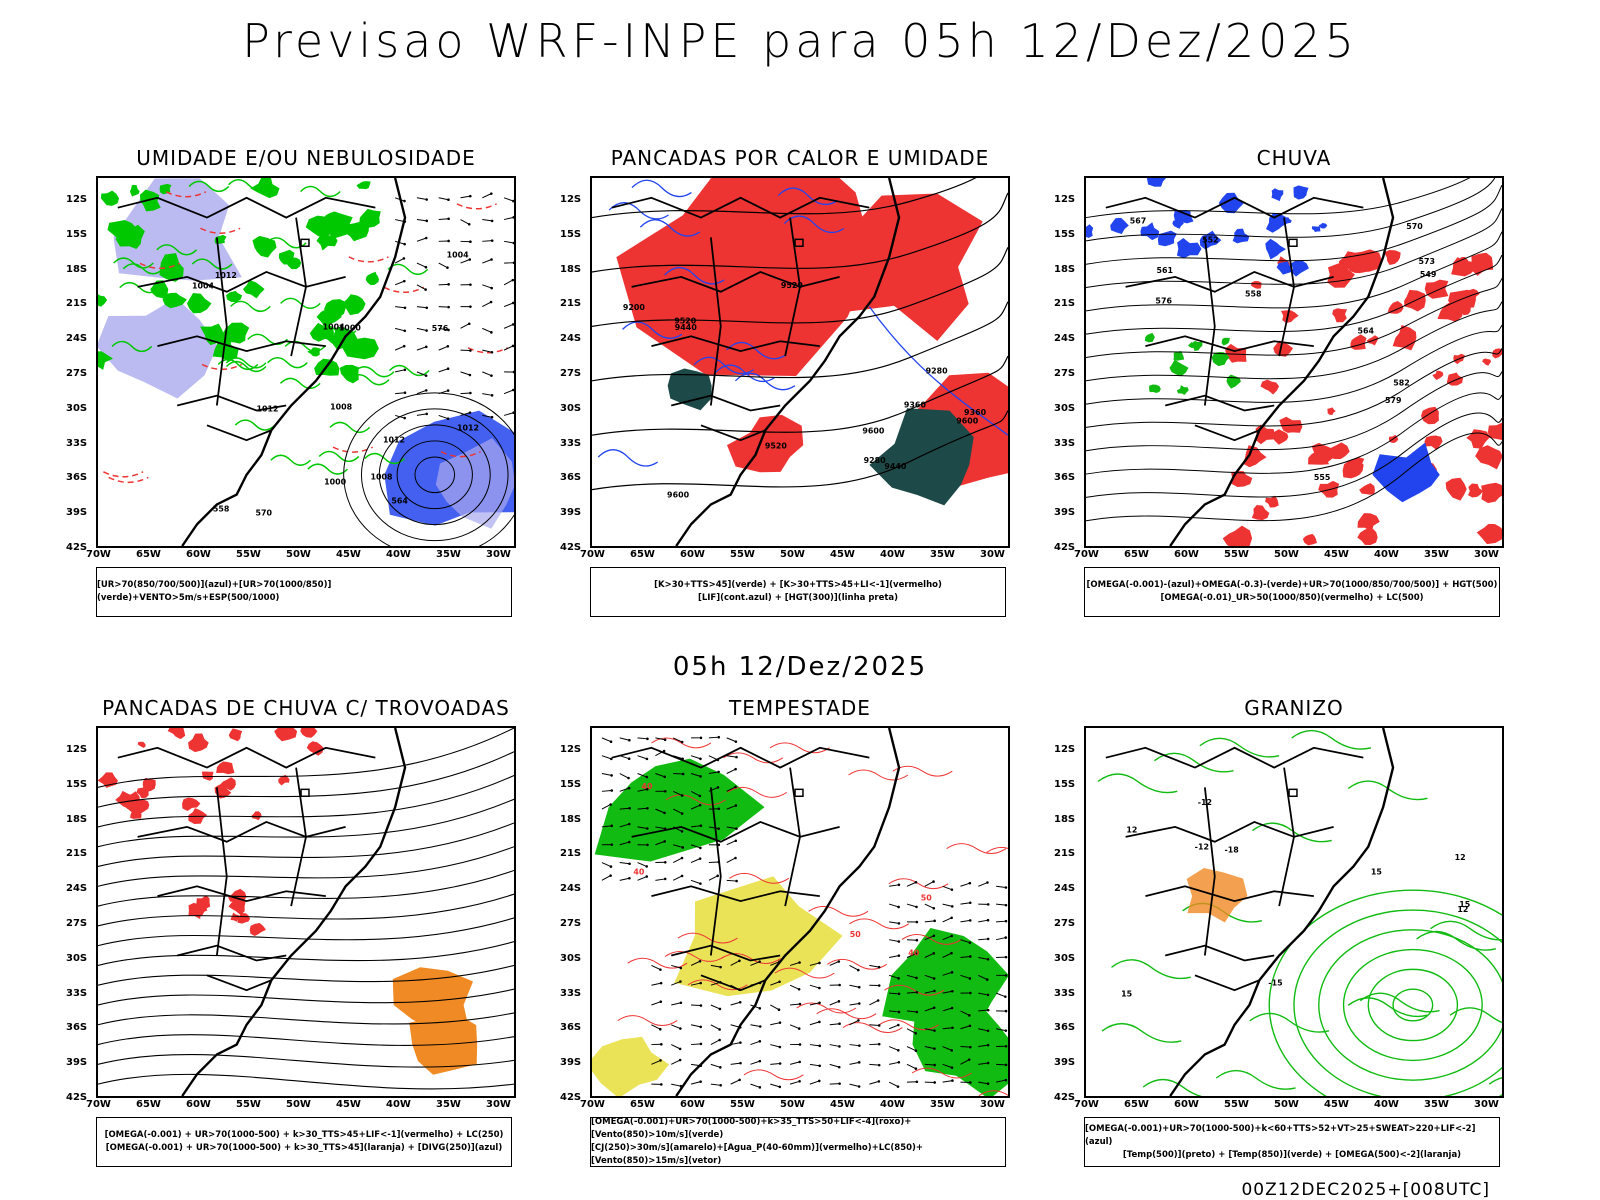 The height and width of the screenshot is (1200, 1600). What do you see at coordinates (306, 912) in the screenshot?
I see `map-svg` at bounding box center [306, 912].